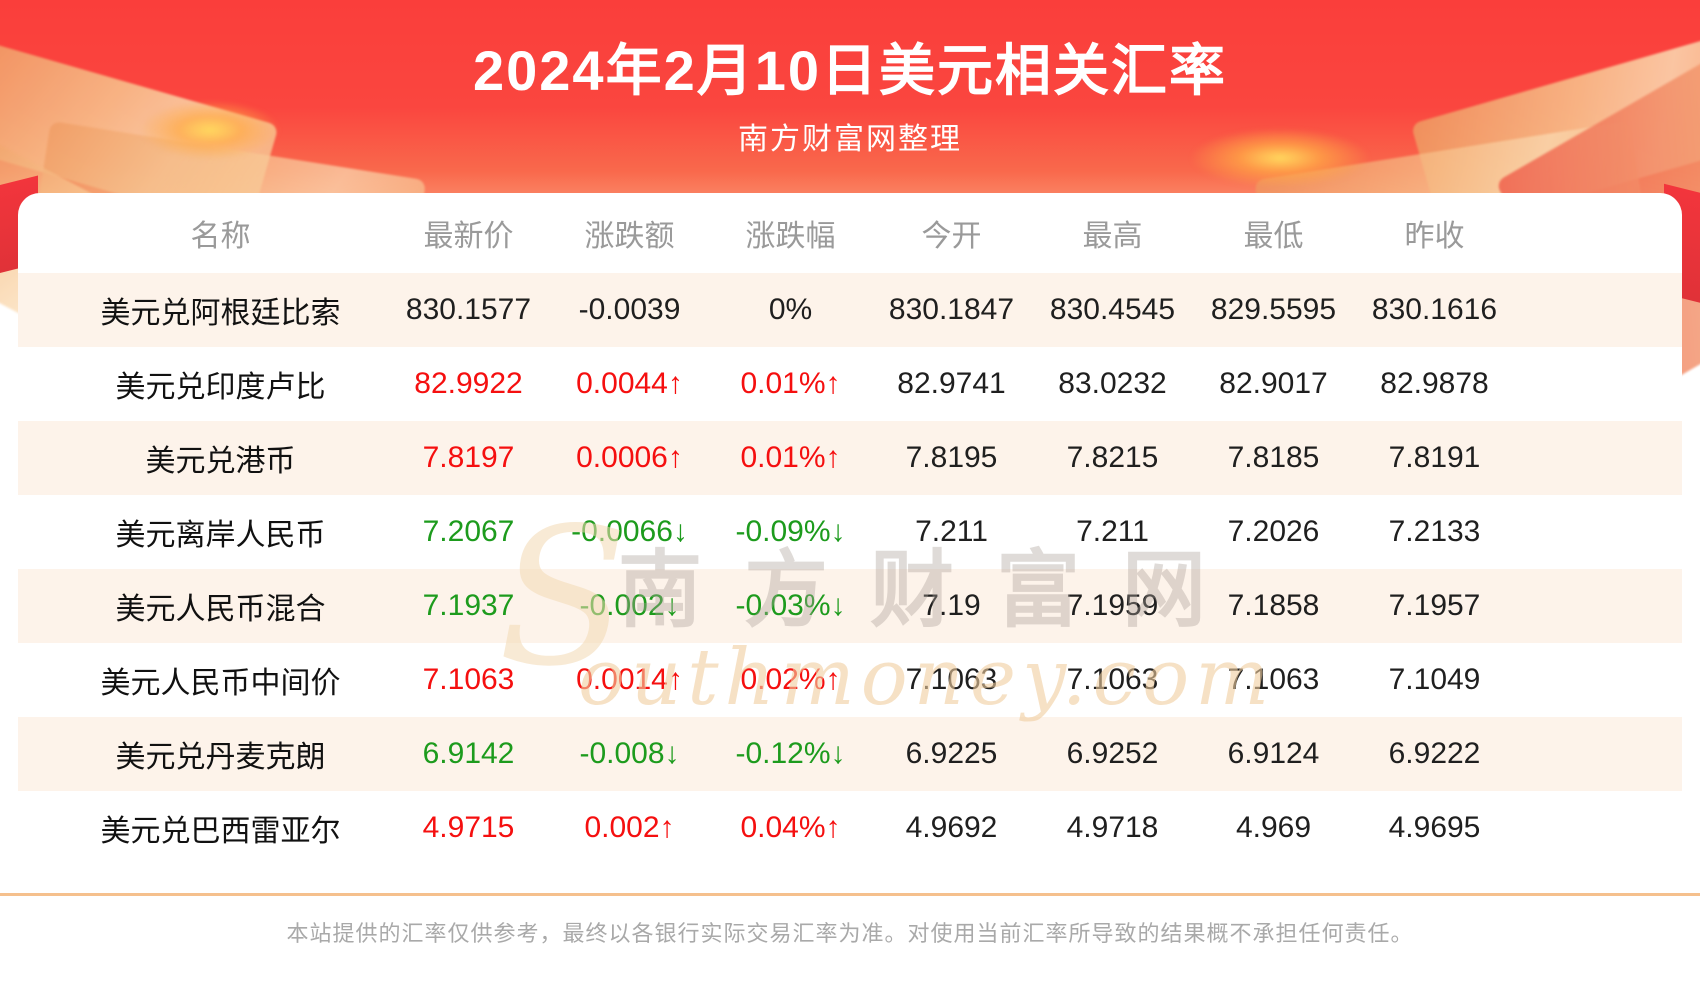 This screenshot has width=1700, height=1000. What do you see at coordinates (629, 753) in the screenshot?
I see `cell-change: -0.008↓` at bounding box center [629, 753].